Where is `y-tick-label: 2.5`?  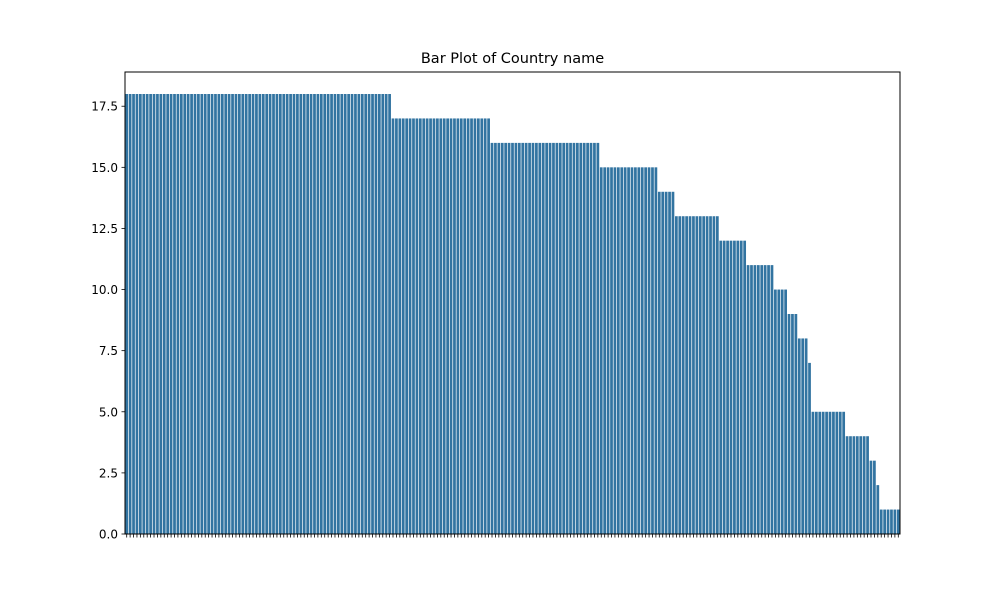 y-tick-label: 2.5 is located at coordinates (108, 473).